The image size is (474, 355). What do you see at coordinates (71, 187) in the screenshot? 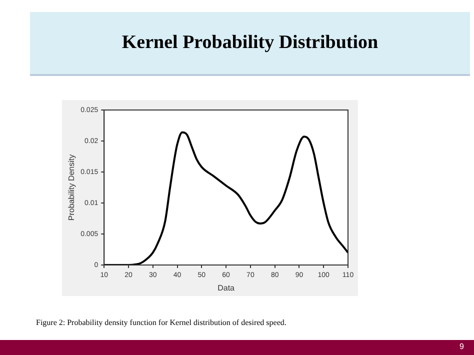
I see `y-axis-title: Probability Density` at bounding box center [71, 187].